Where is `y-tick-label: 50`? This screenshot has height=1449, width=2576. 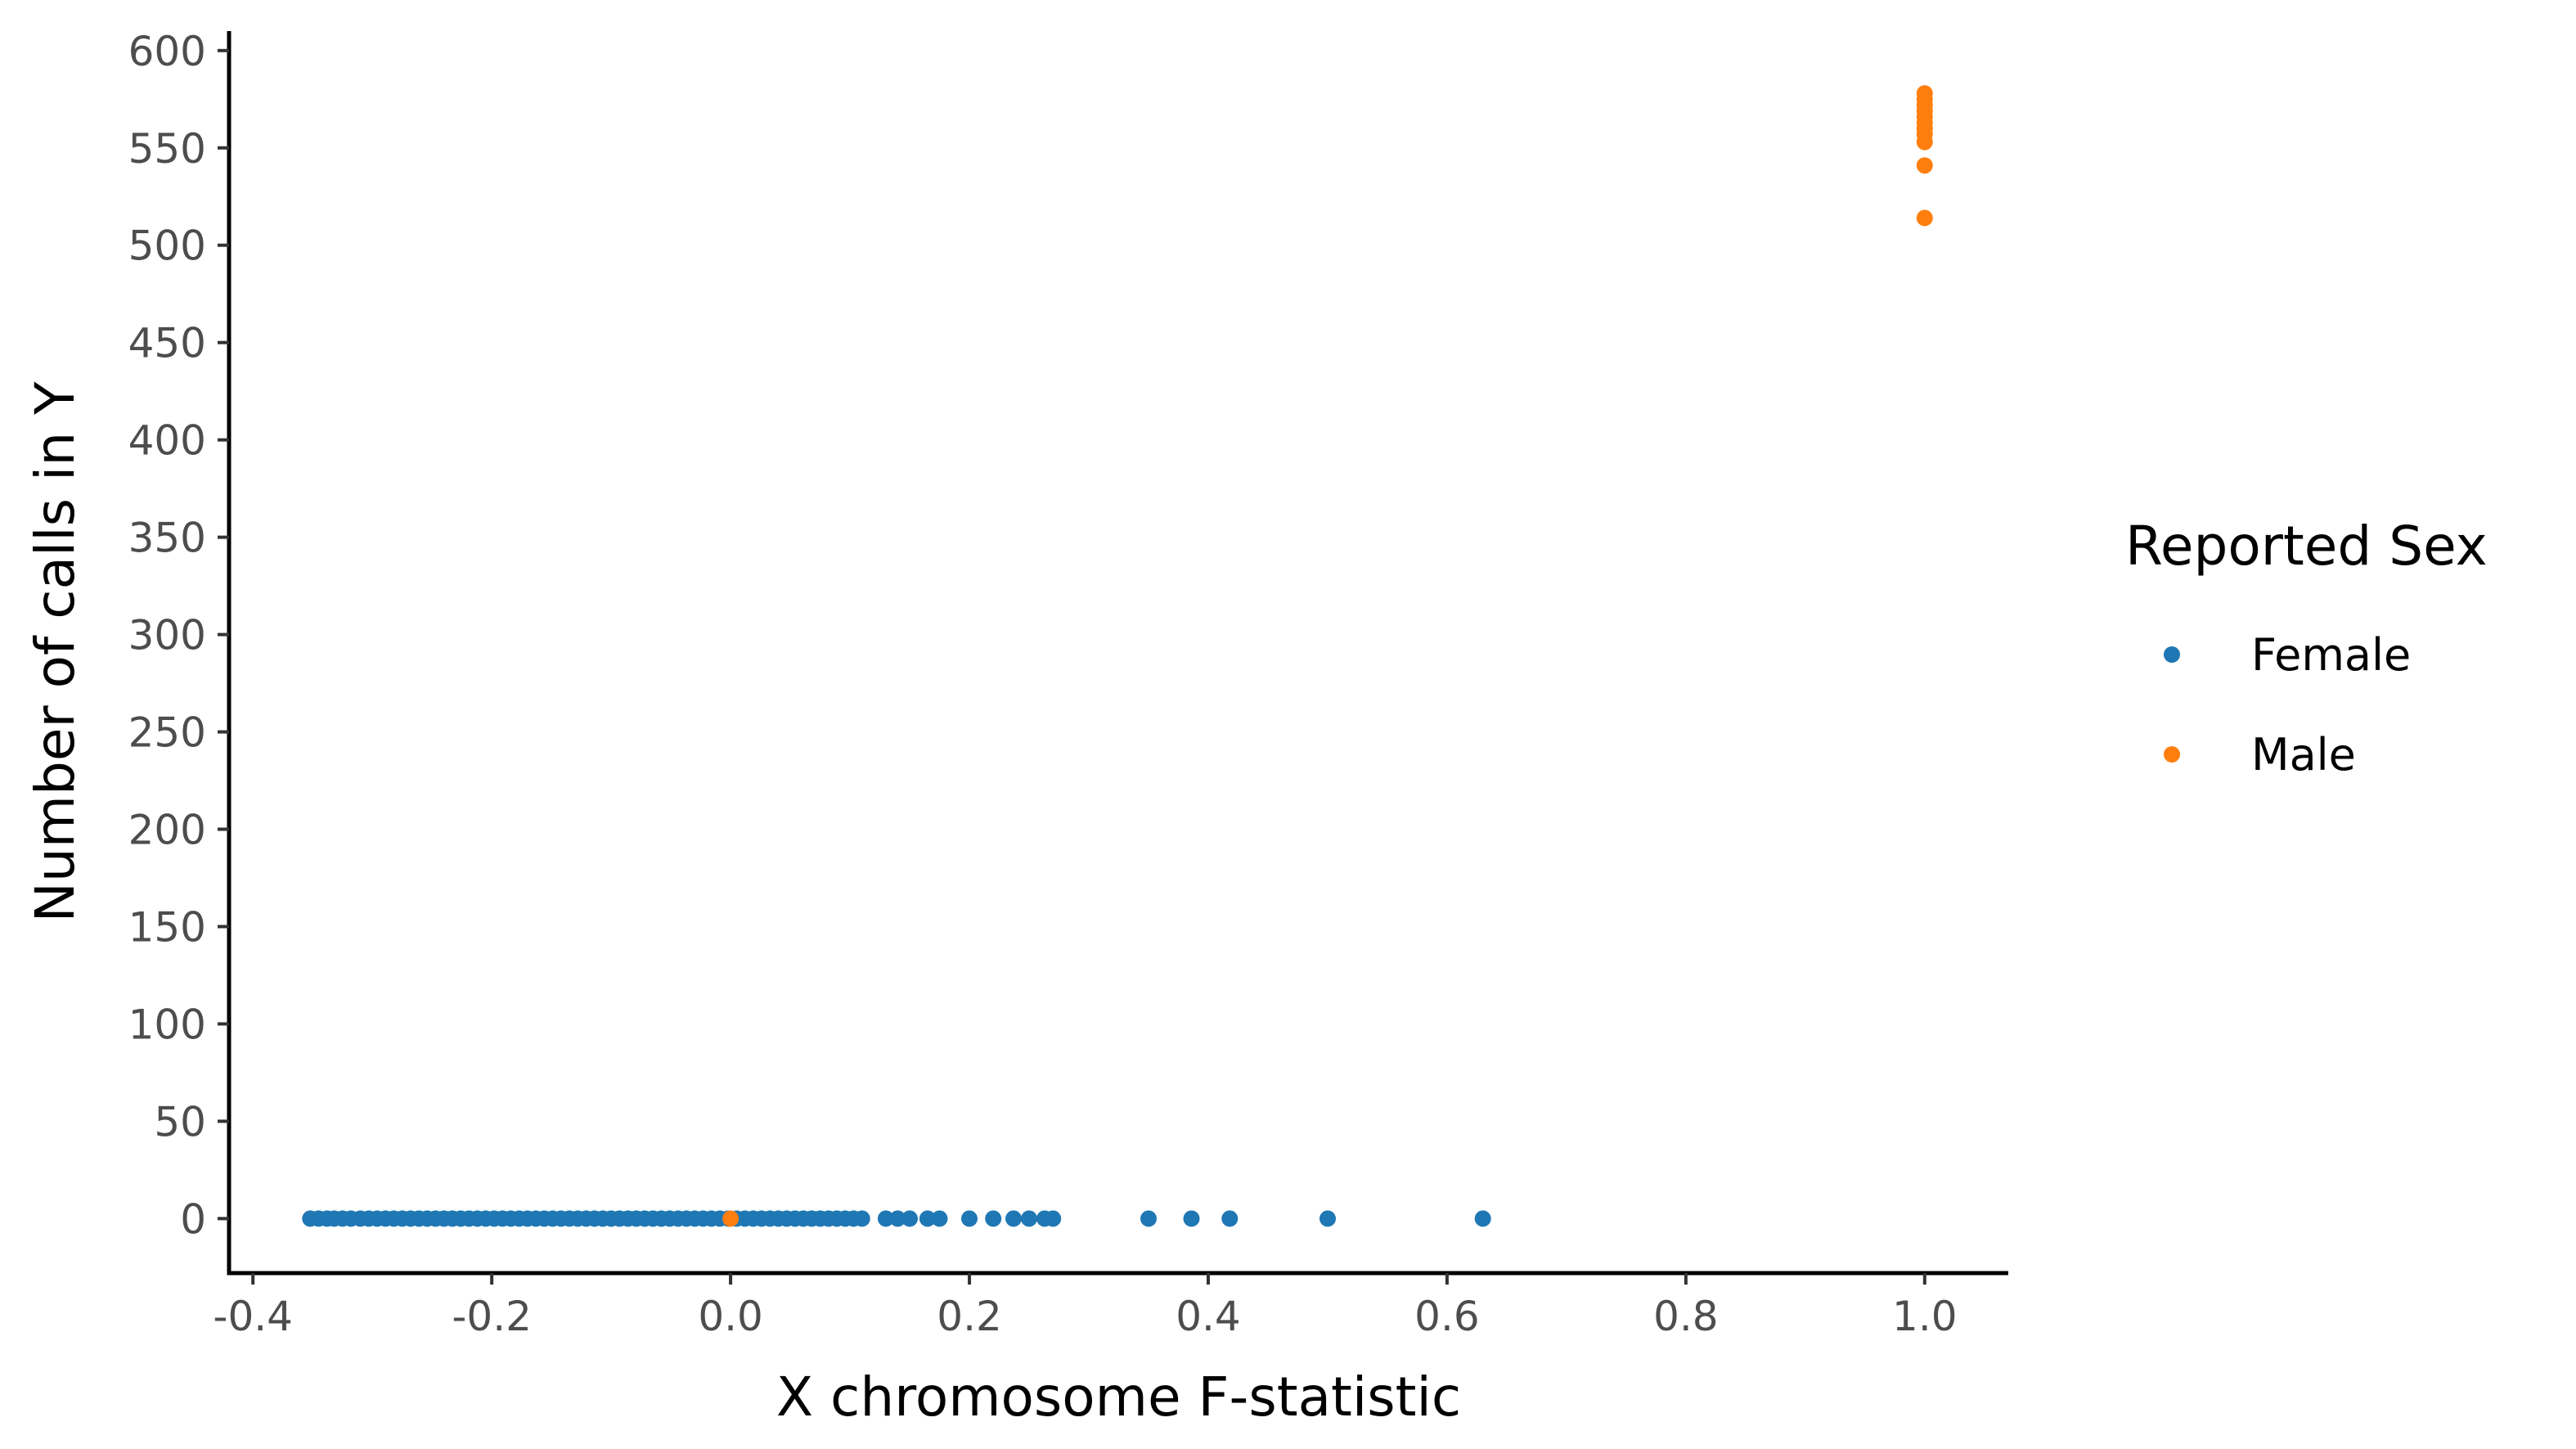
y-tick-label: 50 is located at coordinates (180, 1122).